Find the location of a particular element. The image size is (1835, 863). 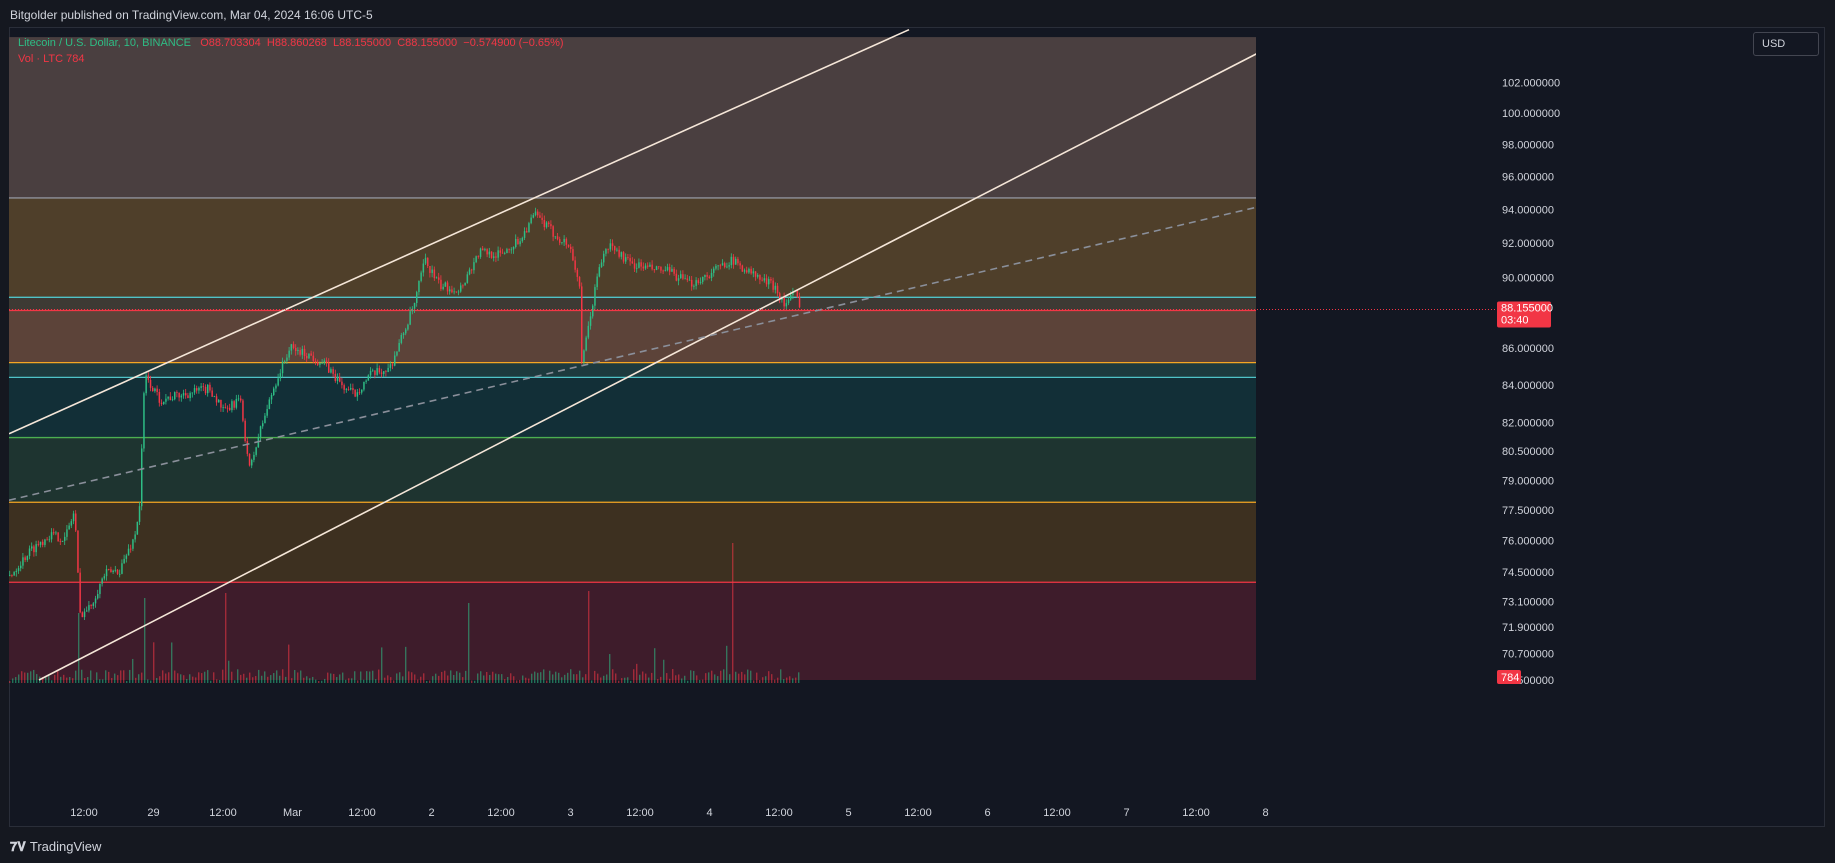

price-tick-label: 86.000000 is located at coordinates (1528, 349).